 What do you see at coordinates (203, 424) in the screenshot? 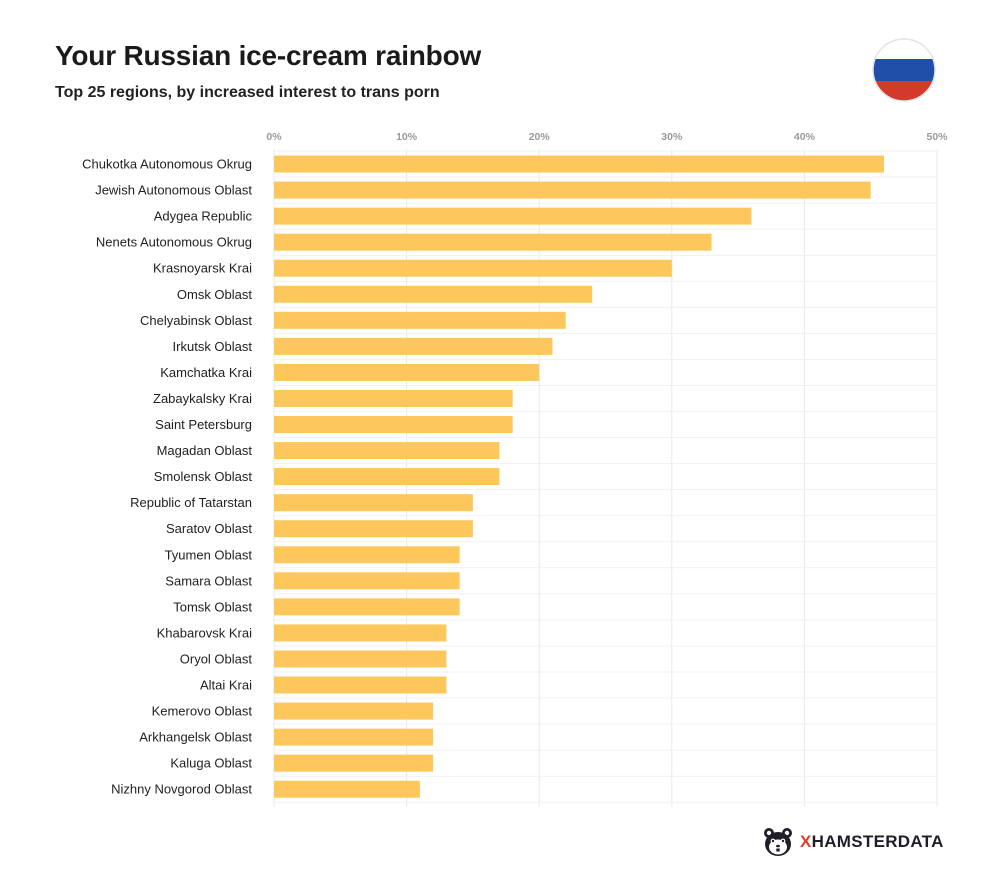
I see `category-label: Saint Petersburg` at bounding box center [203, 424].